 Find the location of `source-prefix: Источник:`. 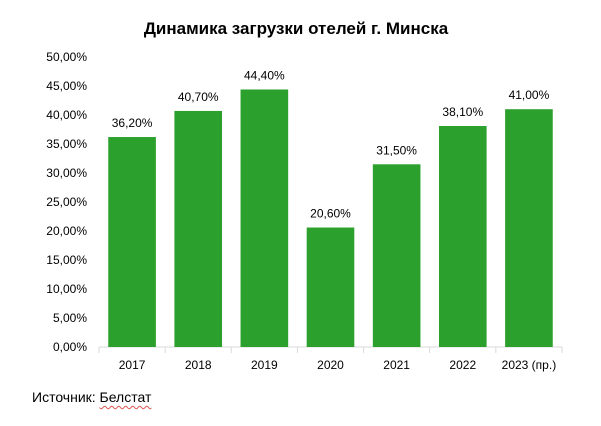

source-prefix: Источник: is located at coordinates (66, 397).